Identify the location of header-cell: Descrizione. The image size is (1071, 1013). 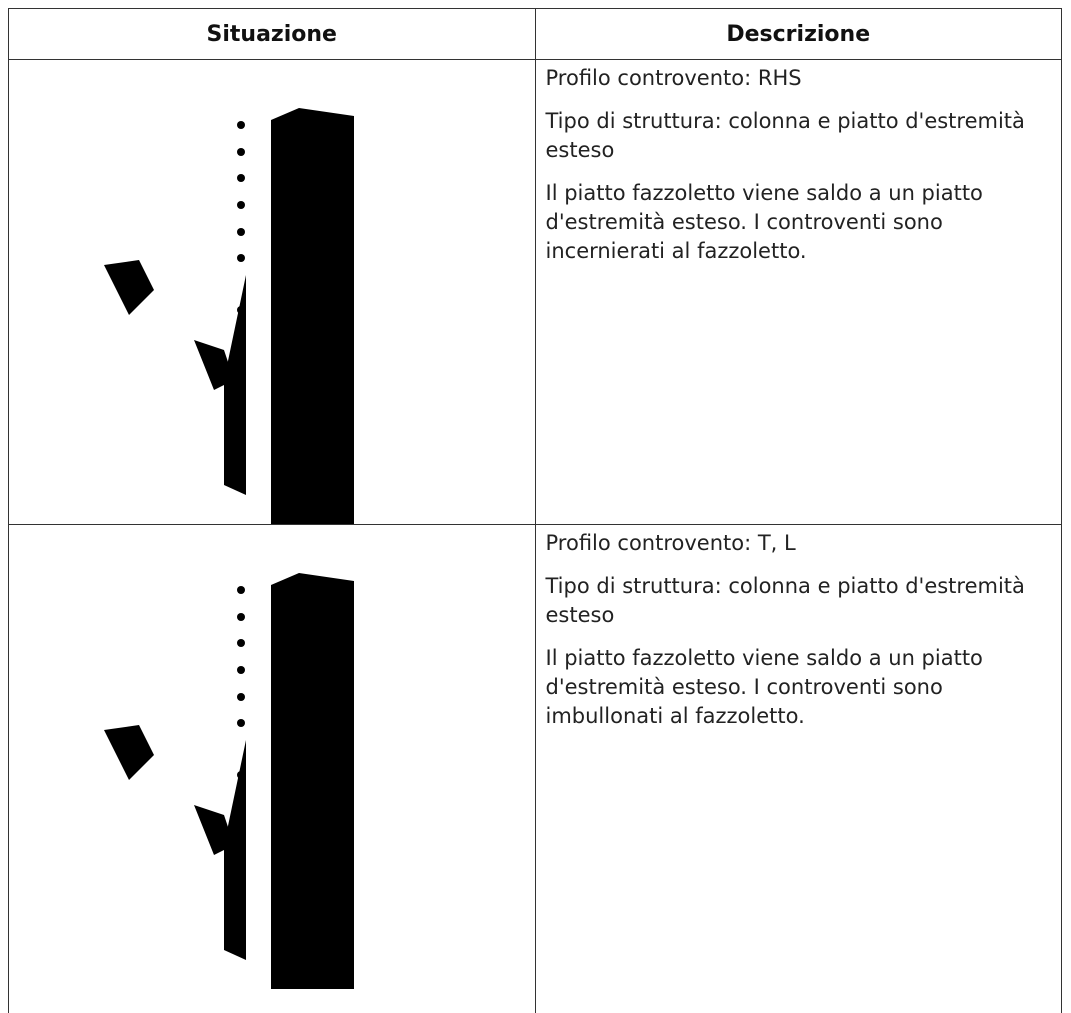
(798, 34).